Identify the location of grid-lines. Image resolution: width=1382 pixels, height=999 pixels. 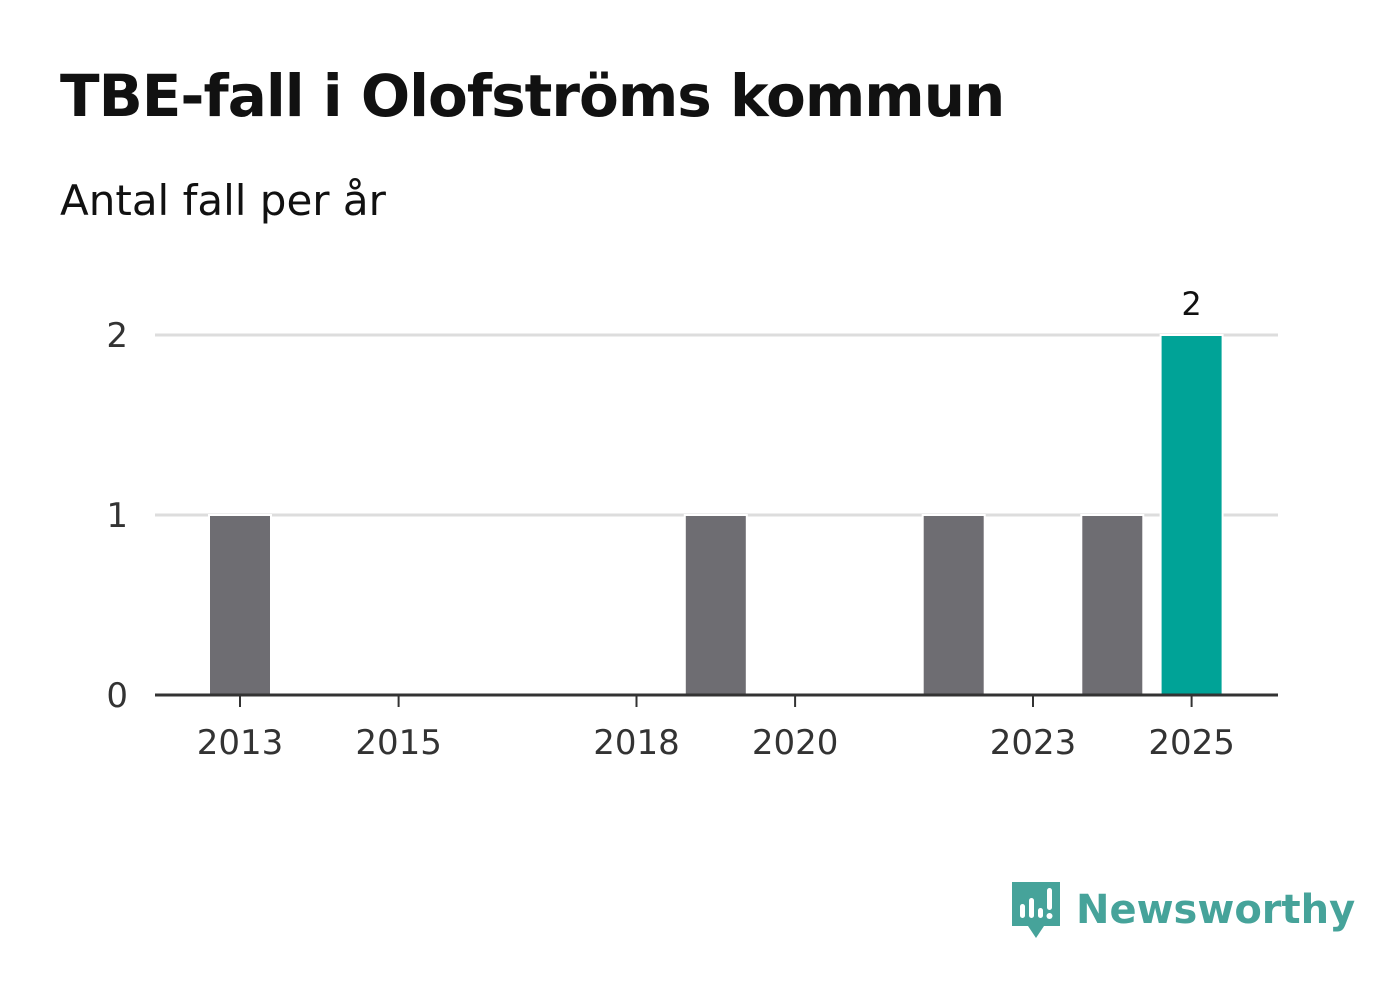
(716, 425).